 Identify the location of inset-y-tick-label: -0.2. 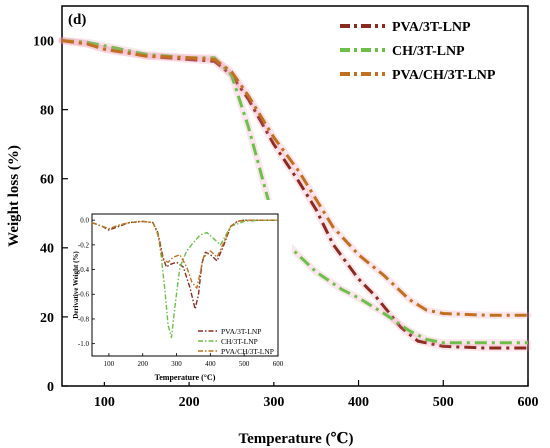
(84, 245).